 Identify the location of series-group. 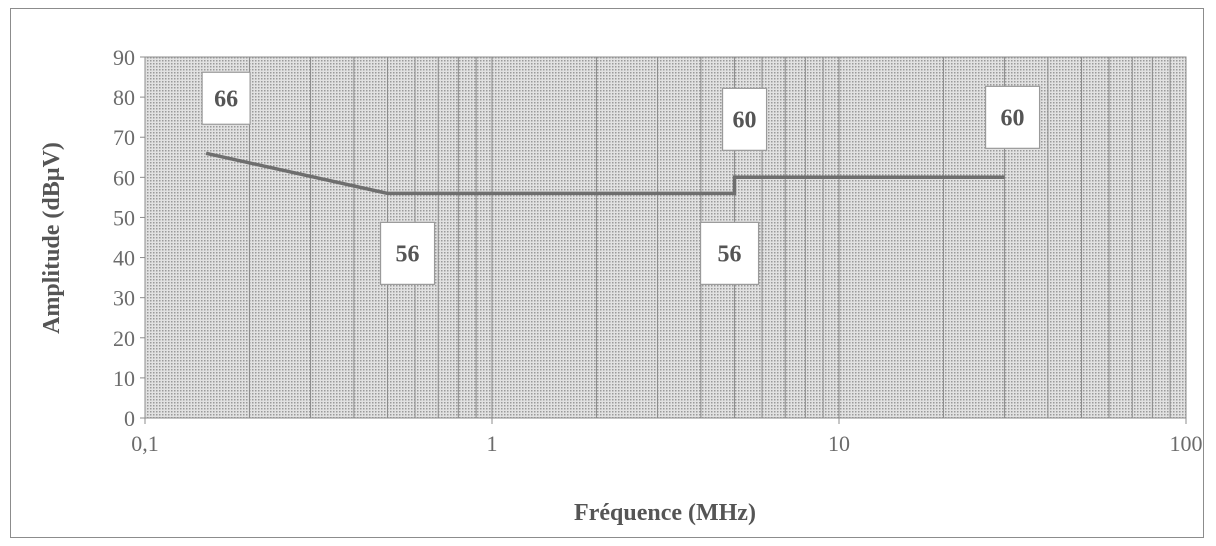
(605, 173).